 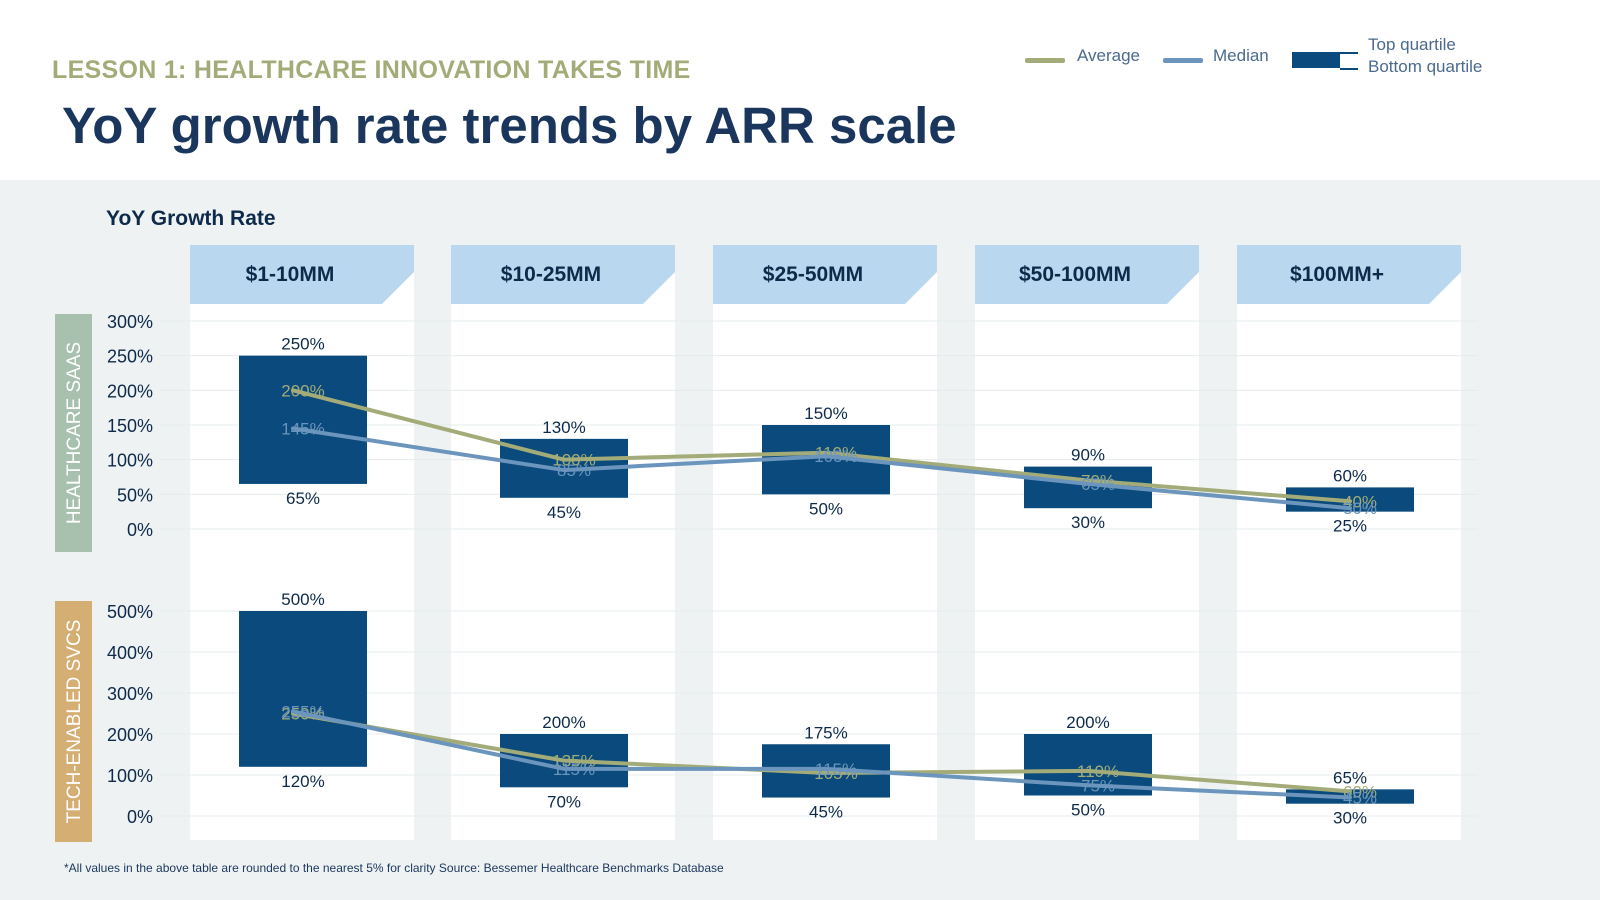 I want to click on average-value-label: 40%, so click(x=1360, y=501).